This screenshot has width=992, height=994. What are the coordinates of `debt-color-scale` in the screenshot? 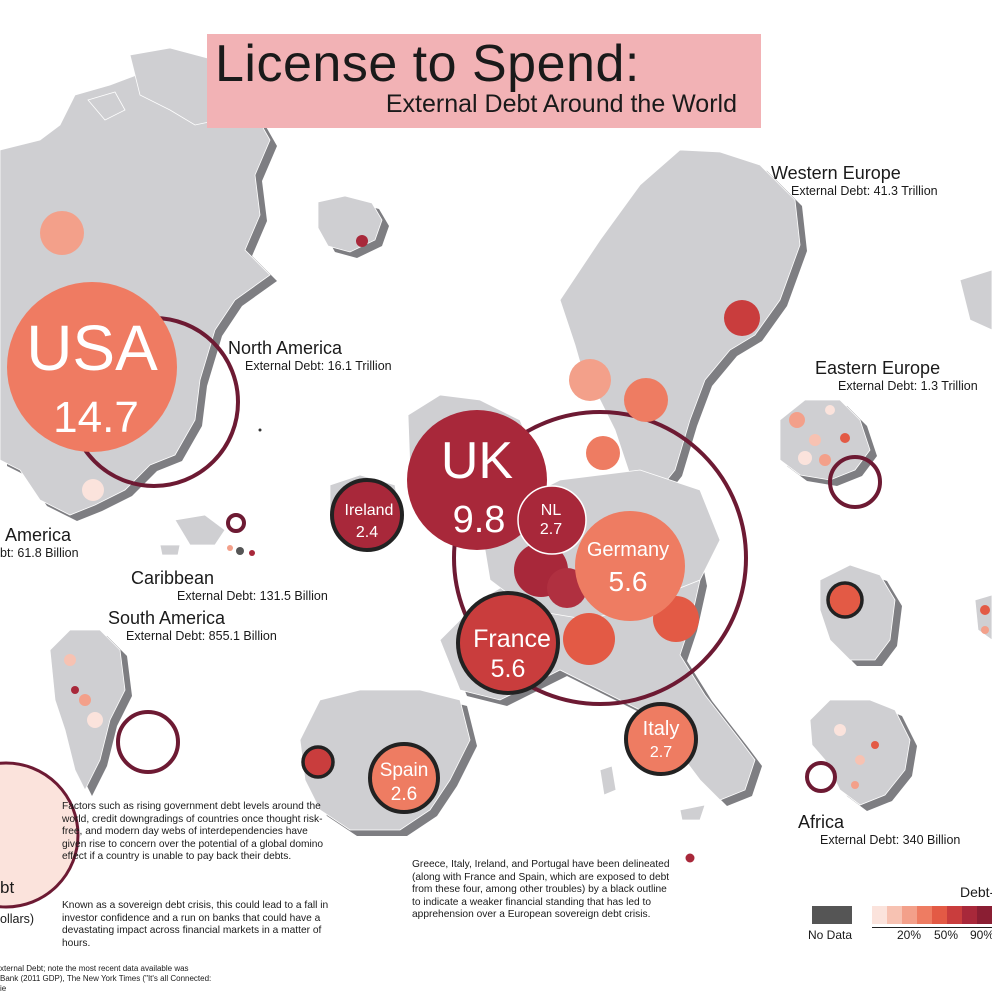 It's located at (932, 915).